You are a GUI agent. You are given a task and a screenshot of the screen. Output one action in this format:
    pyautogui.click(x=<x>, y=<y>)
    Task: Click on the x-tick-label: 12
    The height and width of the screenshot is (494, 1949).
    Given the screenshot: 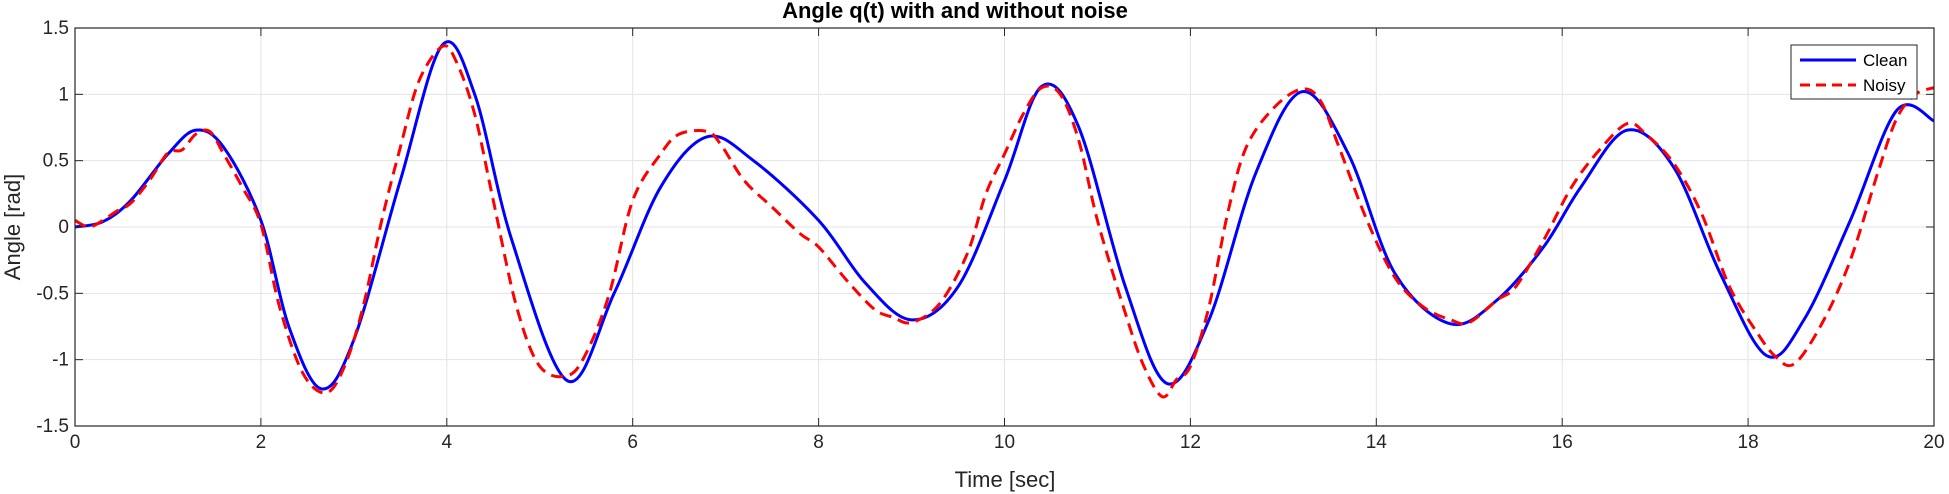 What is the action you would take?
    pyautogui.click(x=1190, y=442)
    